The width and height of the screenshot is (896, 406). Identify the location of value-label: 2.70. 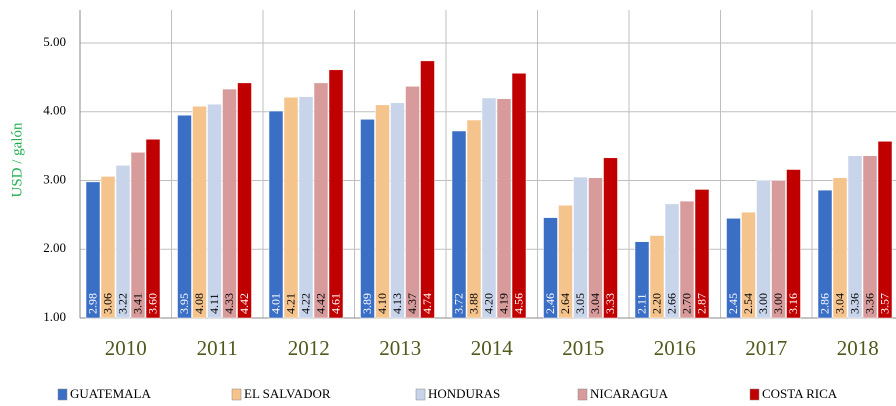
(686, 303).